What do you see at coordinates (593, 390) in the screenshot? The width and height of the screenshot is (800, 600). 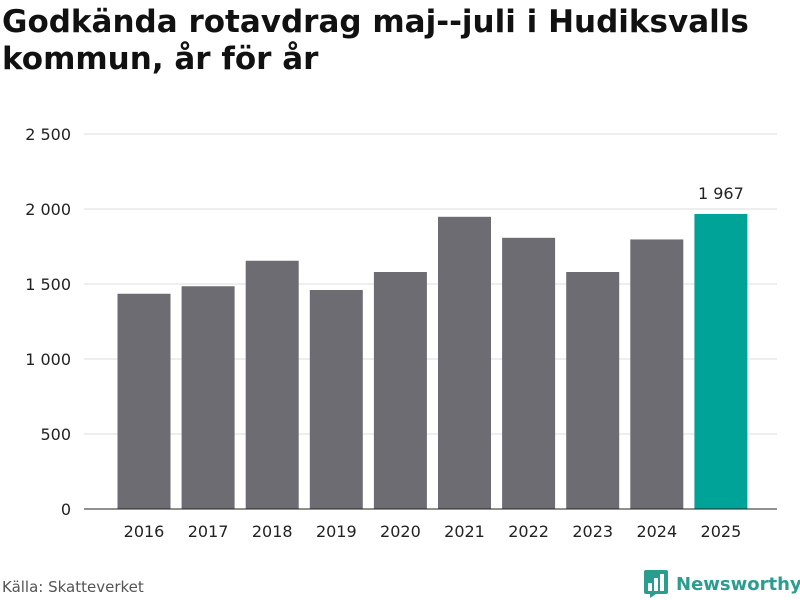 I see `bar-2023` at bounding box center [593, 390].